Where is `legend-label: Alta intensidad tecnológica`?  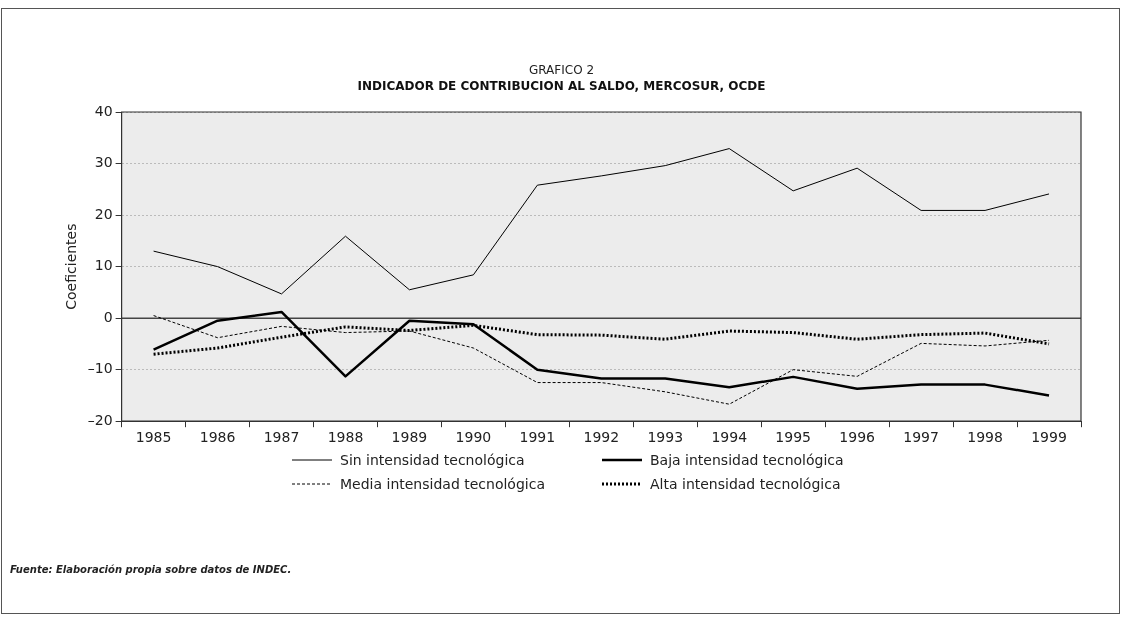 legend-label: Alta intensidad tecnológica is located at coordinates (745, 484).